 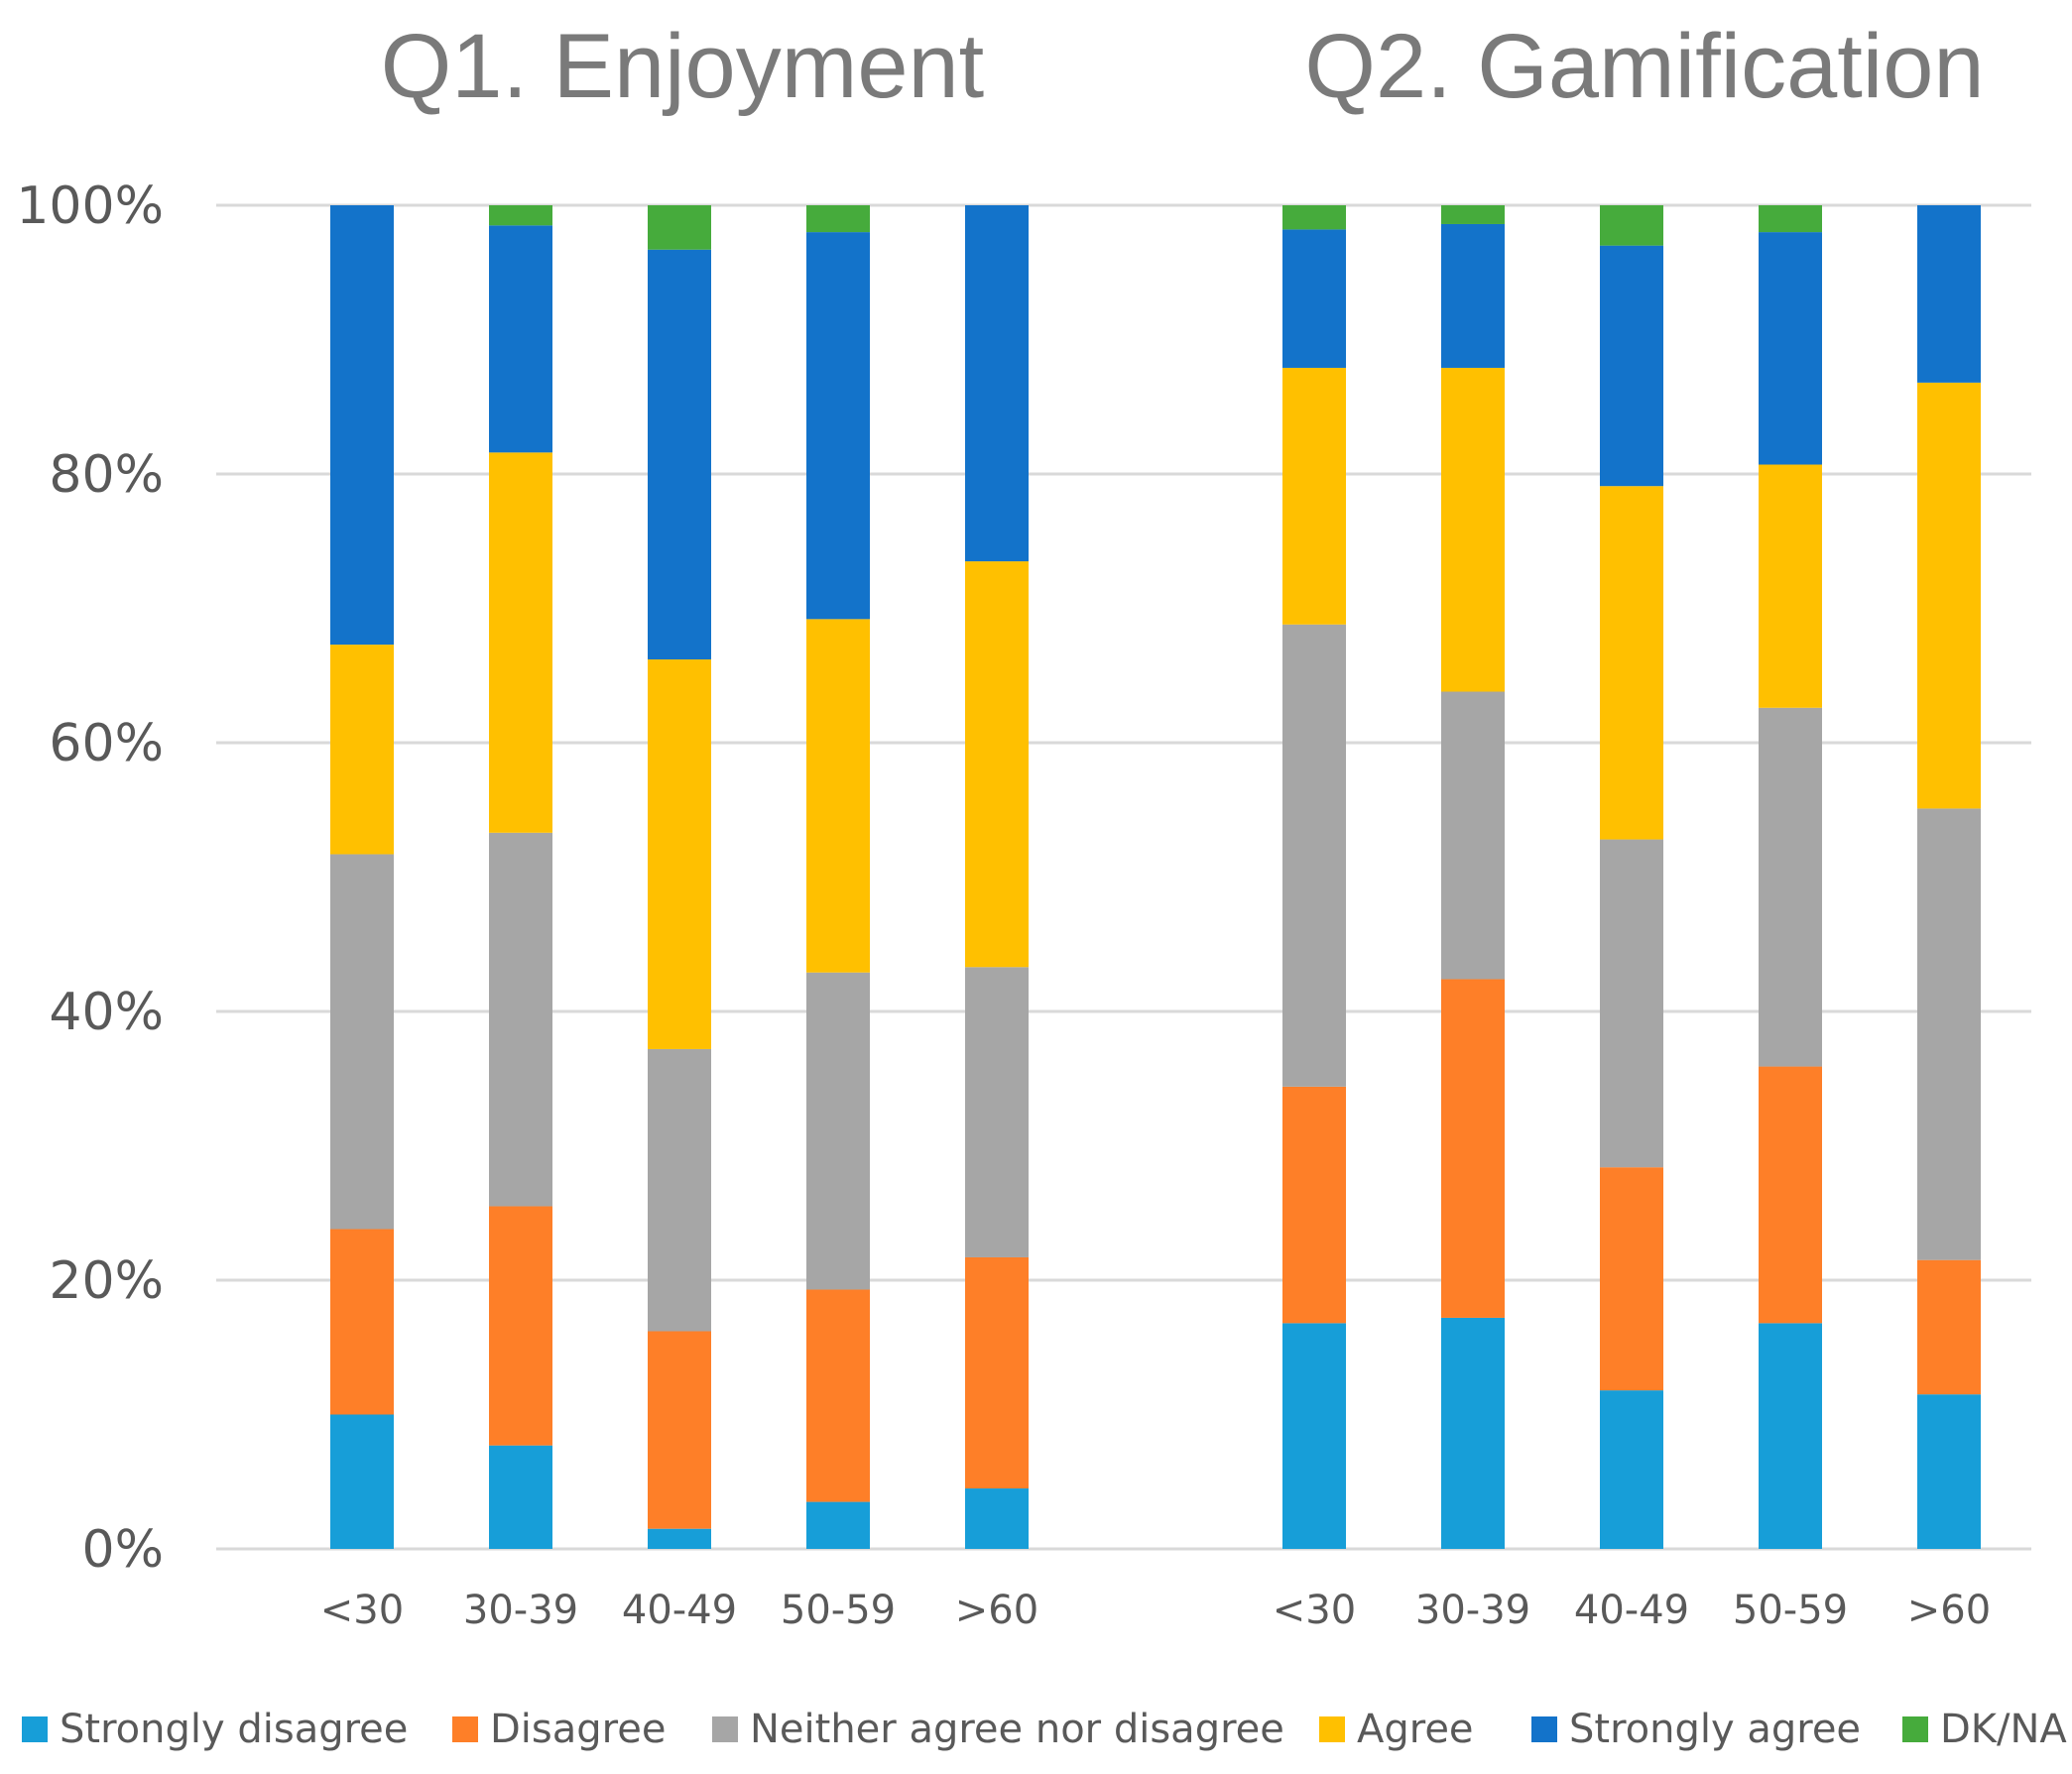 I want to click on y-tick-label: 100%, so click(x=90, y=206).